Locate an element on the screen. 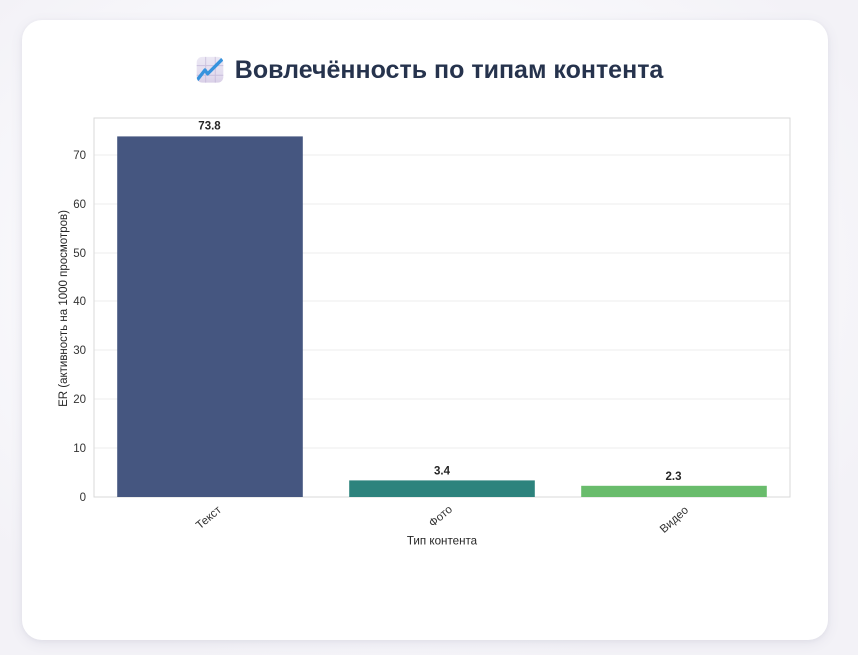 The width and height of the screenshot is (858, 655). svg-text: 30 is located at coordinates (79, 351).